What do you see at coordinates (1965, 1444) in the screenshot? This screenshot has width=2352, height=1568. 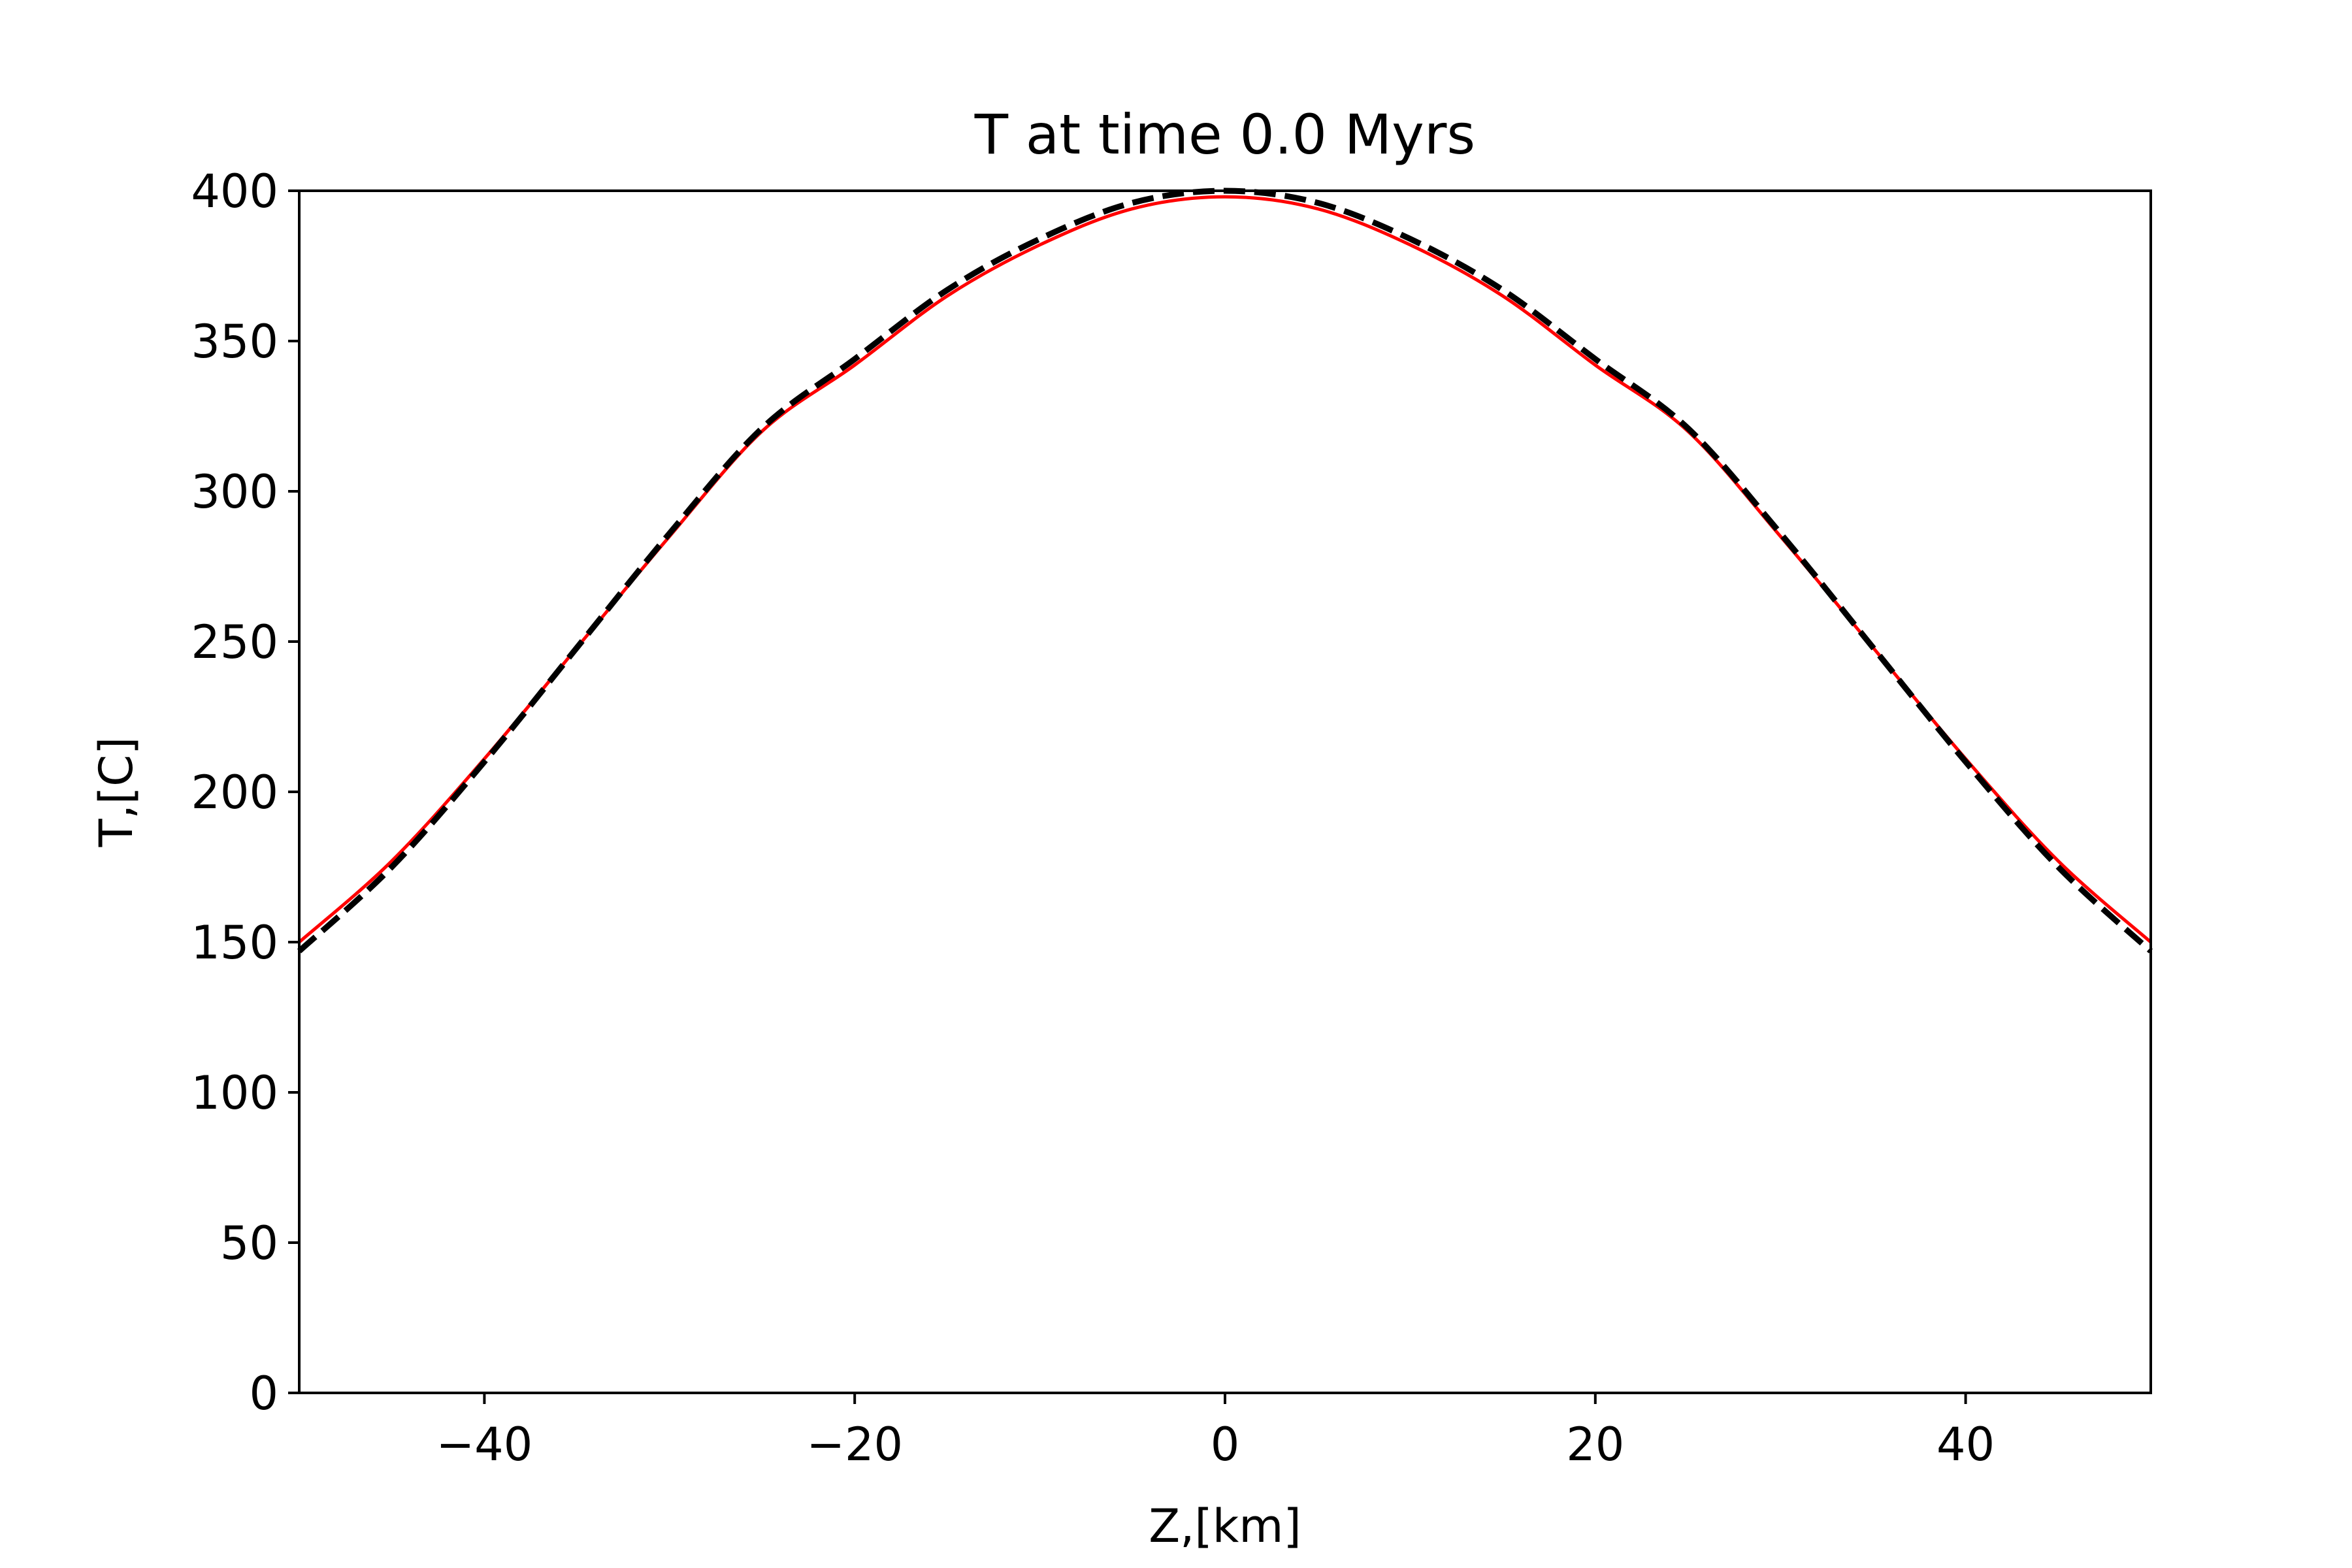 I see `x-tick-label: 40` at bounding box center [1965, 1444].